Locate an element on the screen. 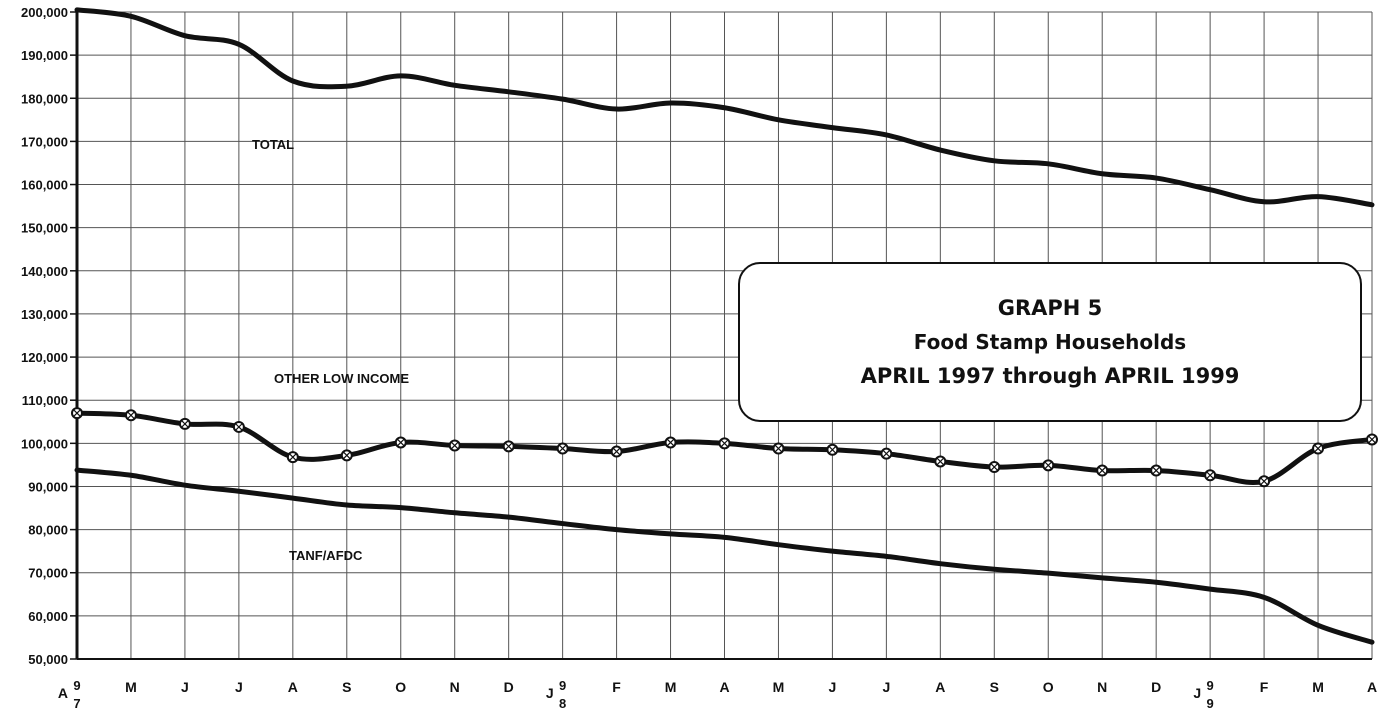 This screenshot has height=711, width=1387. y-tick-label: 120,000 is located at coordinates (44, 357).